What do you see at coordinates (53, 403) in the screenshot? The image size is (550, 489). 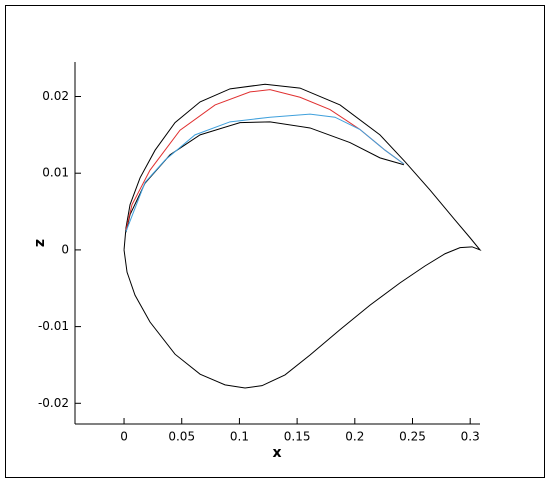 I see `y-tick-label: -0.02` at bounding box center [53, 403].